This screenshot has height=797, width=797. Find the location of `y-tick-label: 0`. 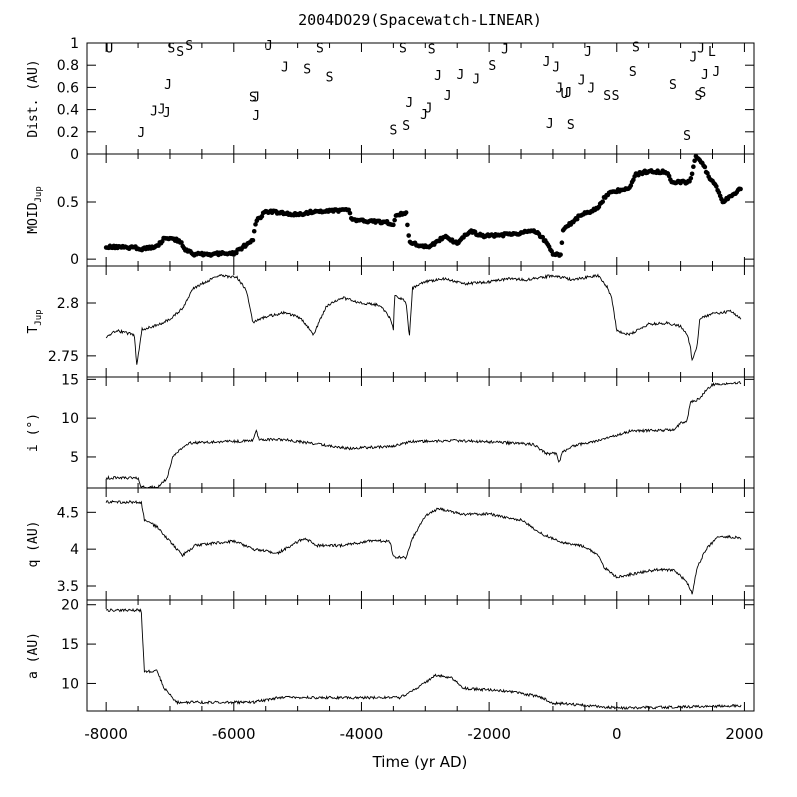

y-tick-label: 0 is located at coordinates (74, 155).